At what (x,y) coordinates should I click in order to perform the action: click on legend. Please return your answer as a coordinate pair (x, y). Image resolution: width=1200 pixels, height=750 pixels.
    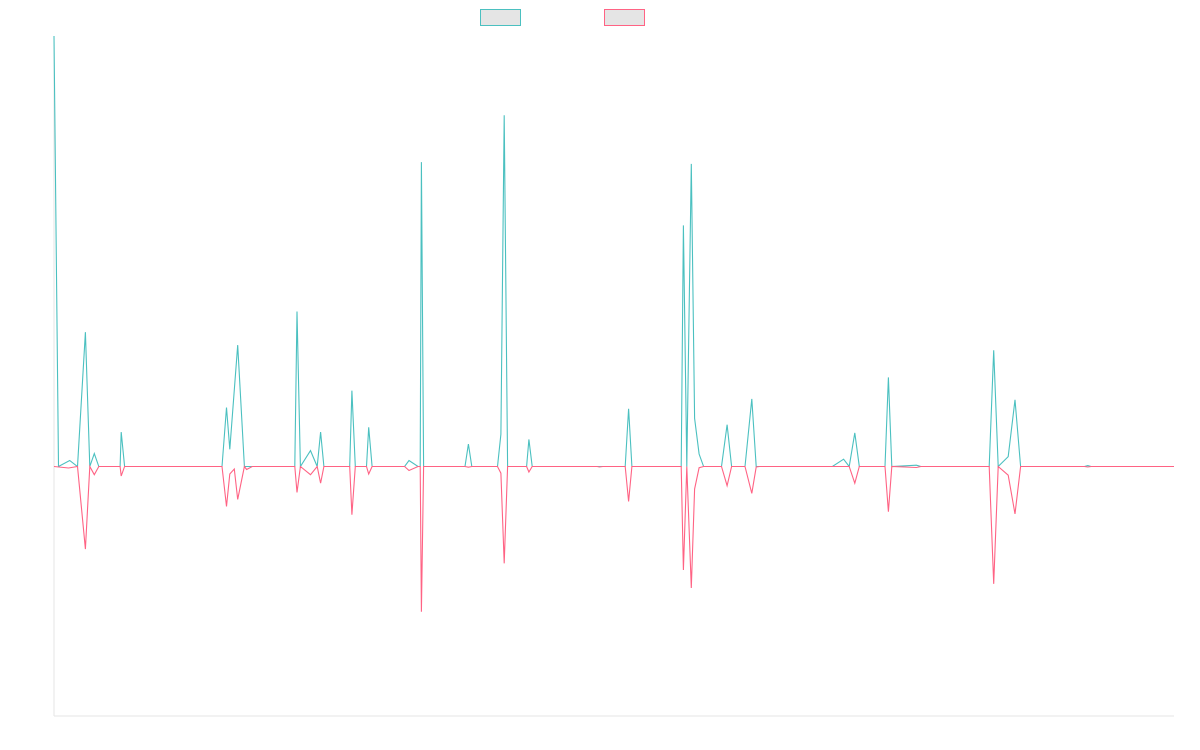
    Looking at the image, I should click on (562, 17).